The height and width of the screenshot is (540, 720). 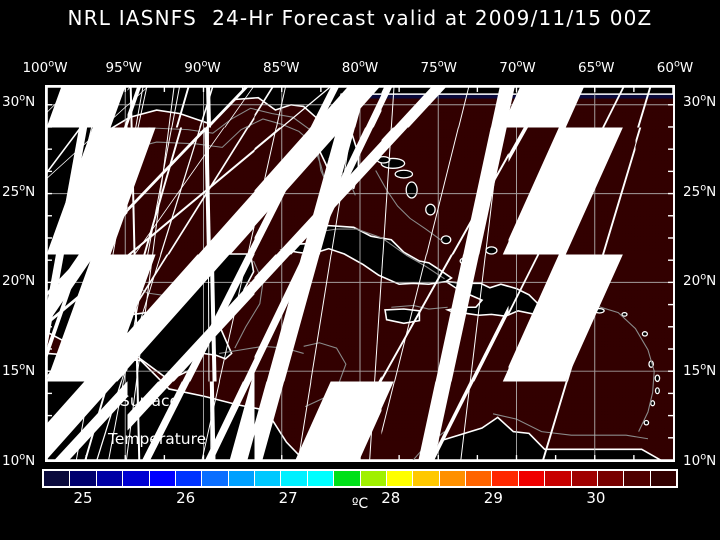 What do you see at coordinates (124, 67) in the screenshot?
I see `longitude-tick-label: 95oW` at bounding box center [124, 67].